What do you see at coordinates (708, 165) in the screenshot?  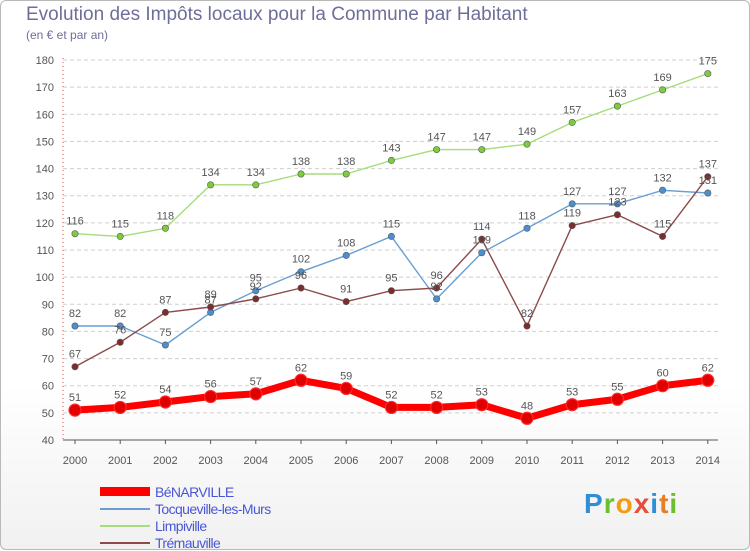 I see `data-label: 137` at bounding box center [708, 165].